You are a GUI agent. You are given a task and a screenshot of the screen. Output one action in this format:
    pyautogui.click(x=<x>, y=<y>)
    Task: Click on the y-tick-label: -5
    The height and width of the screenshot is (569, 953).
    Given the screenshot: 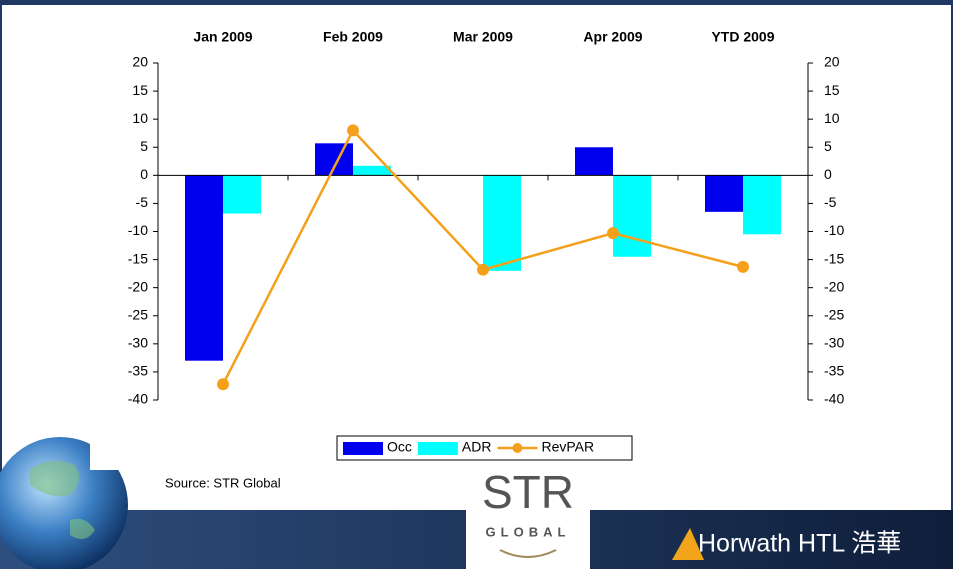 What is the action you would take?
    pyautogui.click(x=142, y=202)
    